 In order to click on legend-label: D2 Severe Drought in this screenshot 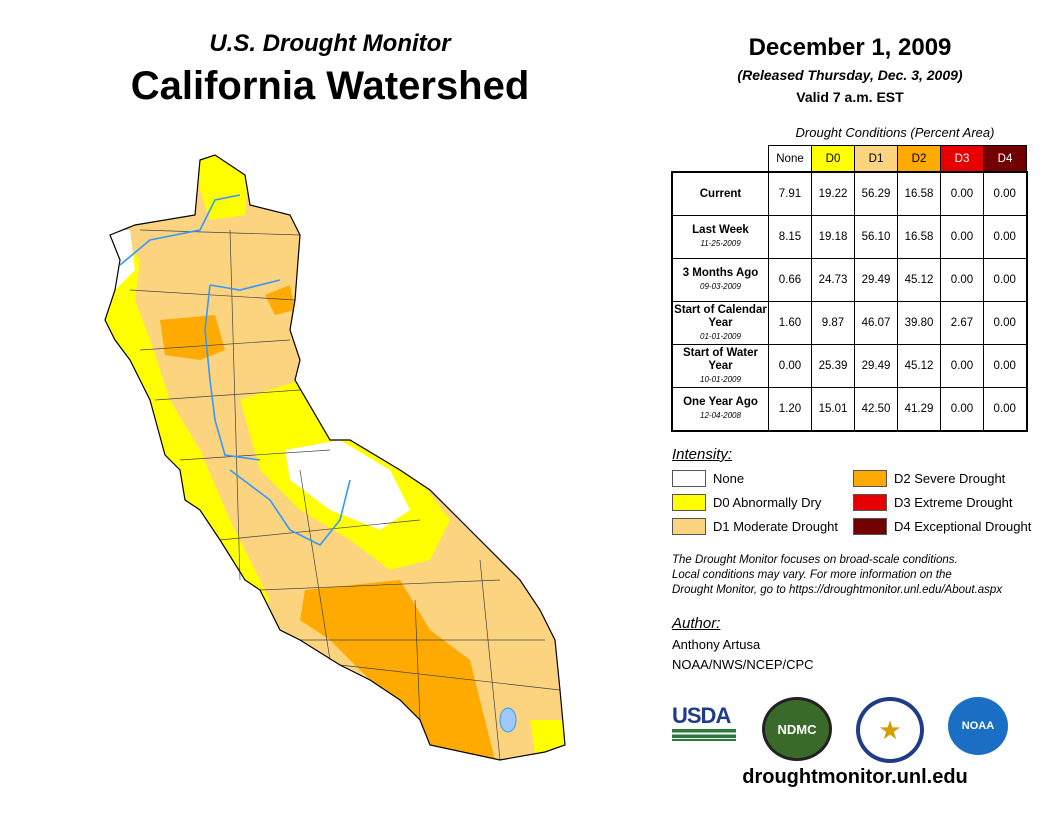, I will do `click(950, 478)`.